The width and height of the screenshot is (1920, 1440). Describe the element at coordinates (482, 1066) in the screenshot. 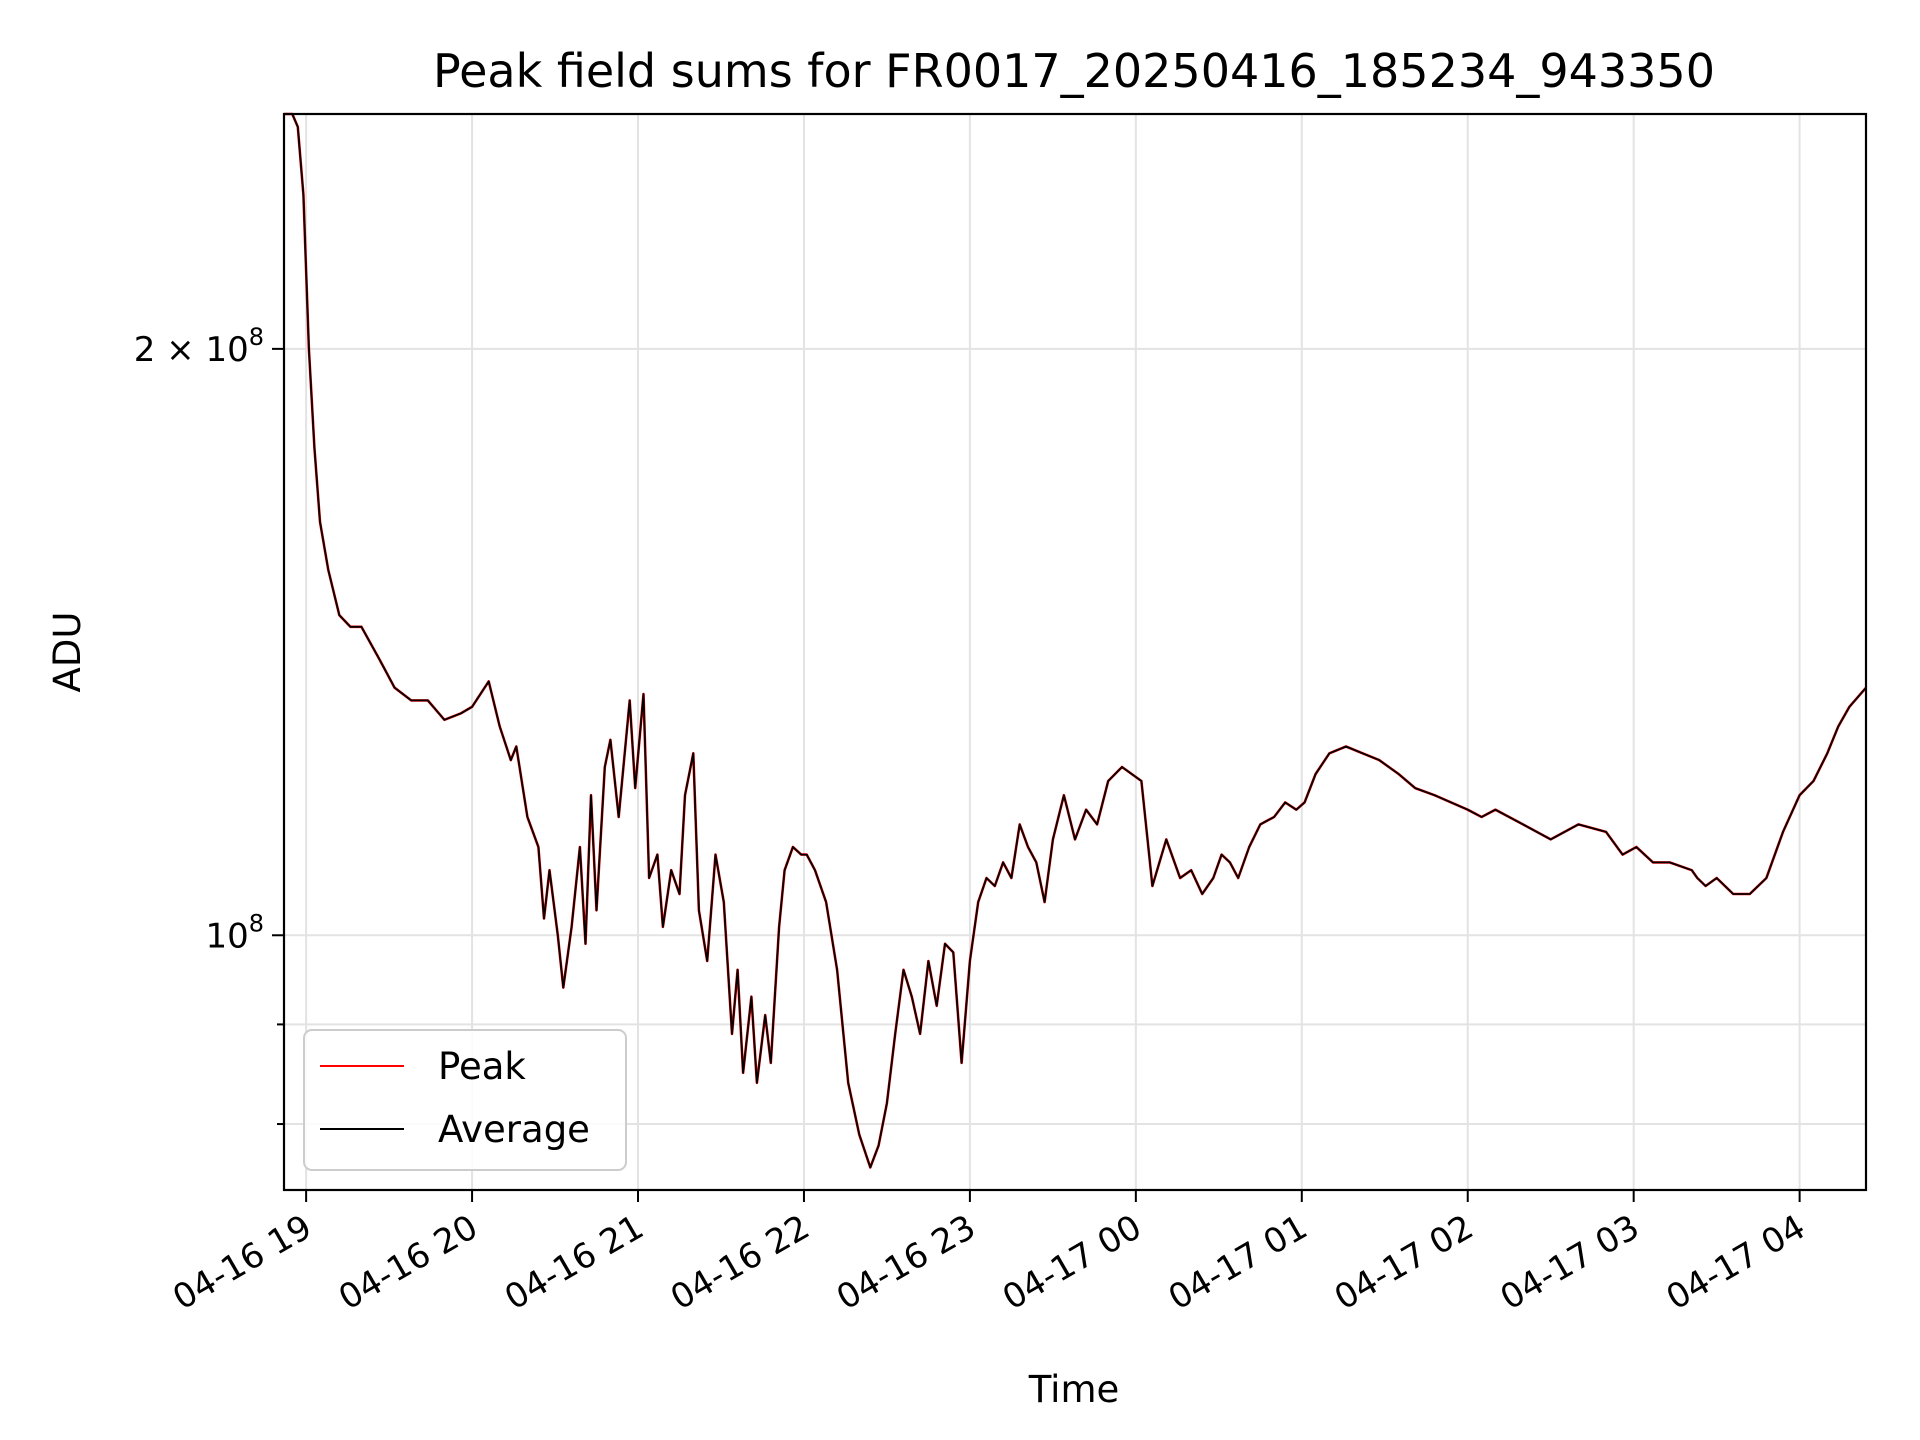

I see `legend-label-peak: Peak` at that location.